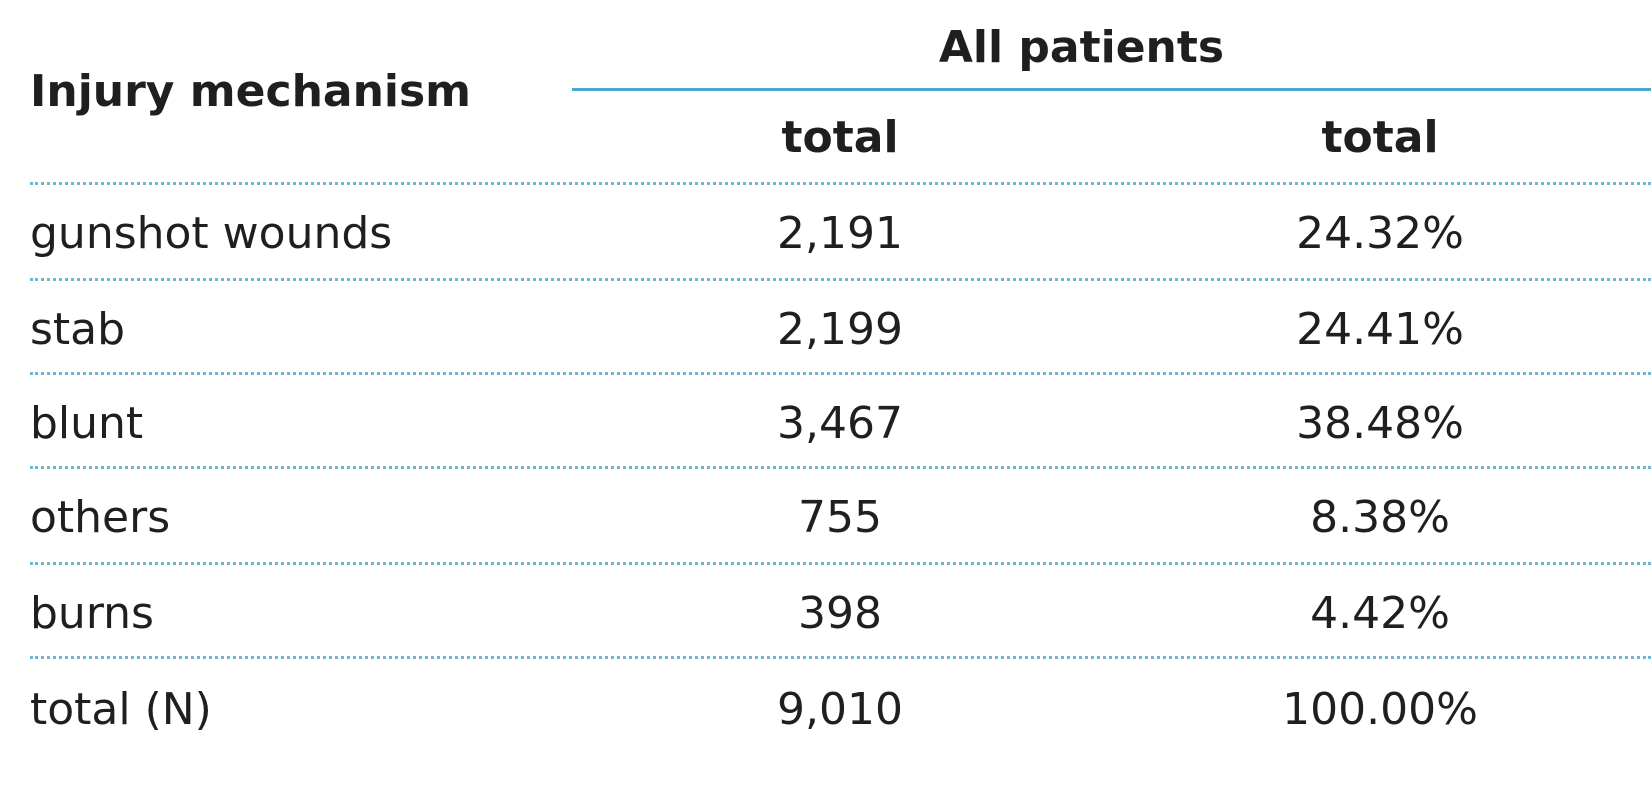 This screenshot has width=1651, height=800. Describe the element at coordinates (251, 91) in the screenshot. I see `row-header-label: Injury mechanism` at that location.